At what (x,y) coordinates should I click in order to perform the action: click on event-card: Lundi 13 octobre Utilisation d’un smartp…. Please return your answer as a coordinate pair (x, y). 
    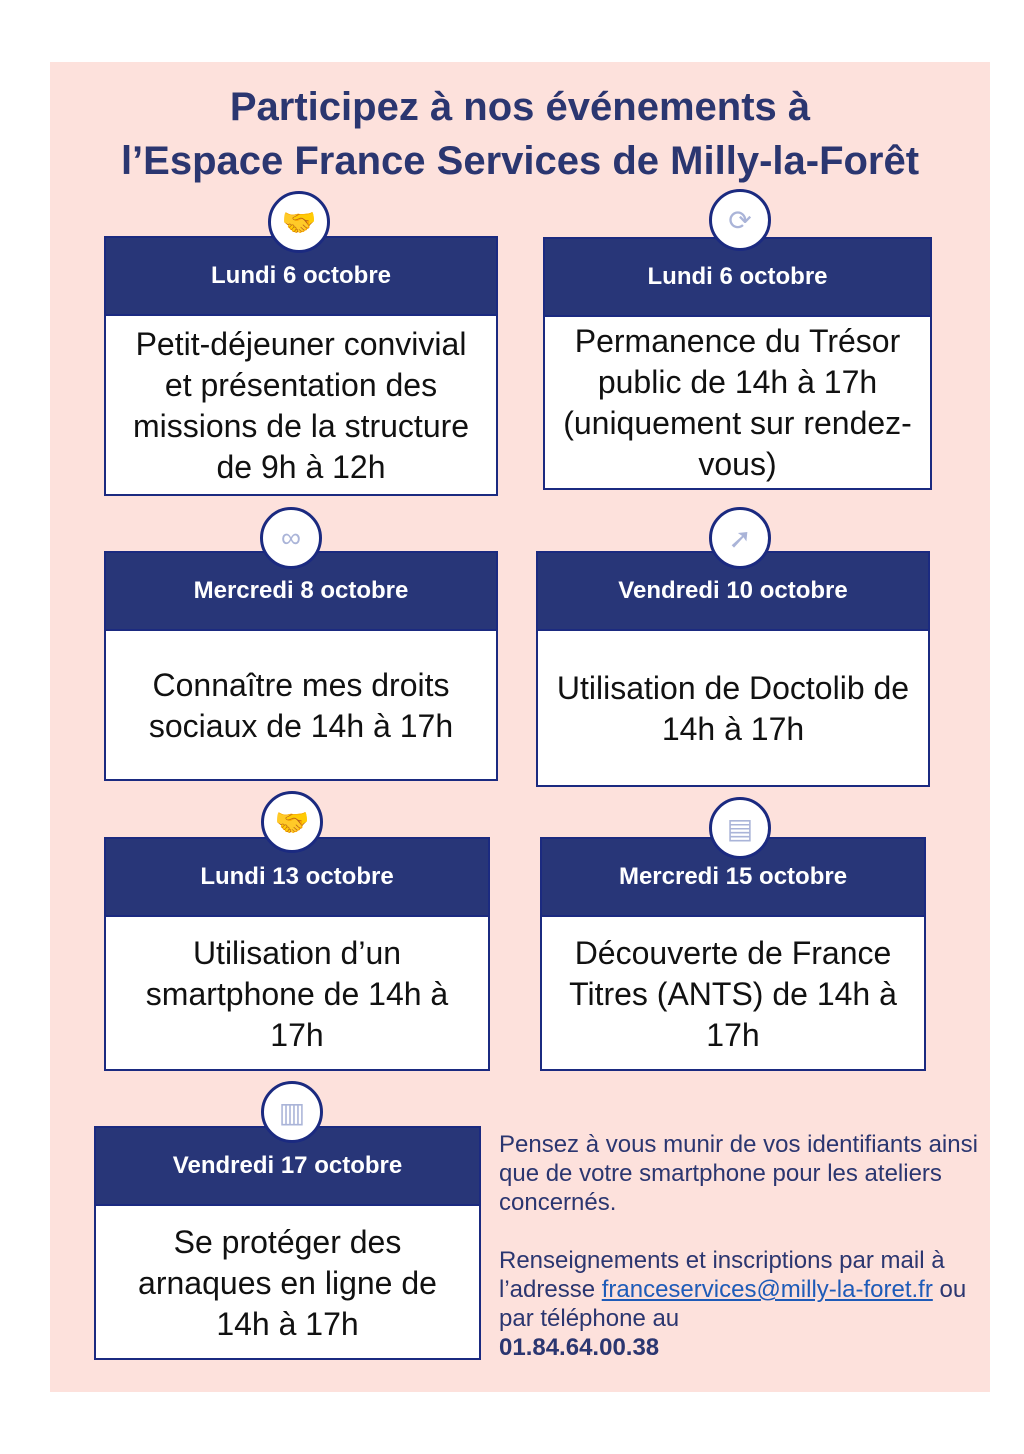
    Looking at the image, I should click on (297, 954).